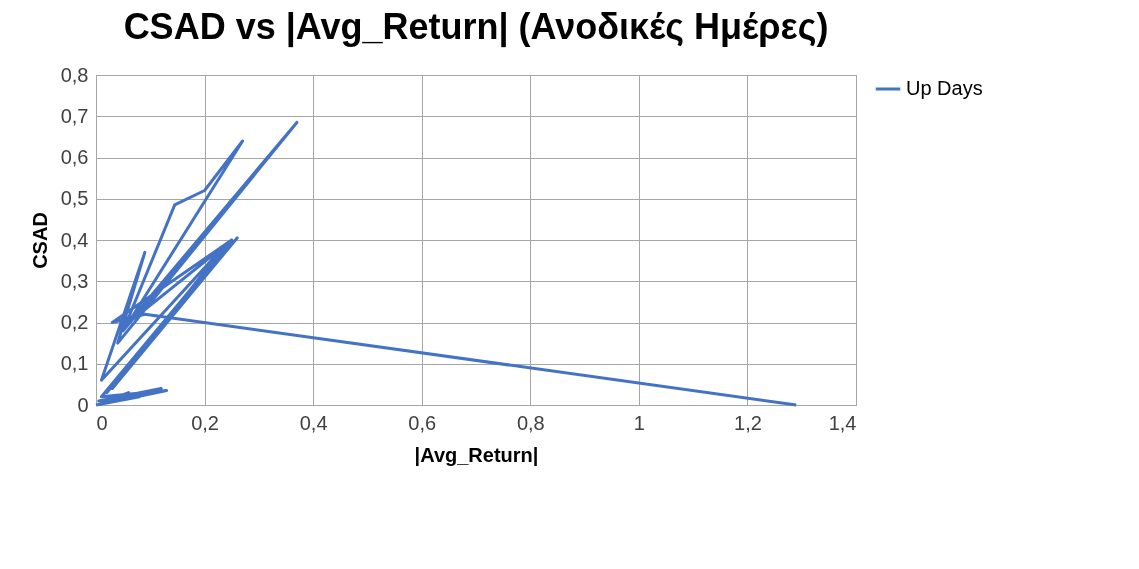 The height and width of the screenshot is (569, 1139). What do you see at coordinates (83, 404) in the screenshot?
I see `y-tick-label: 0` at bounding box center [83, 404].